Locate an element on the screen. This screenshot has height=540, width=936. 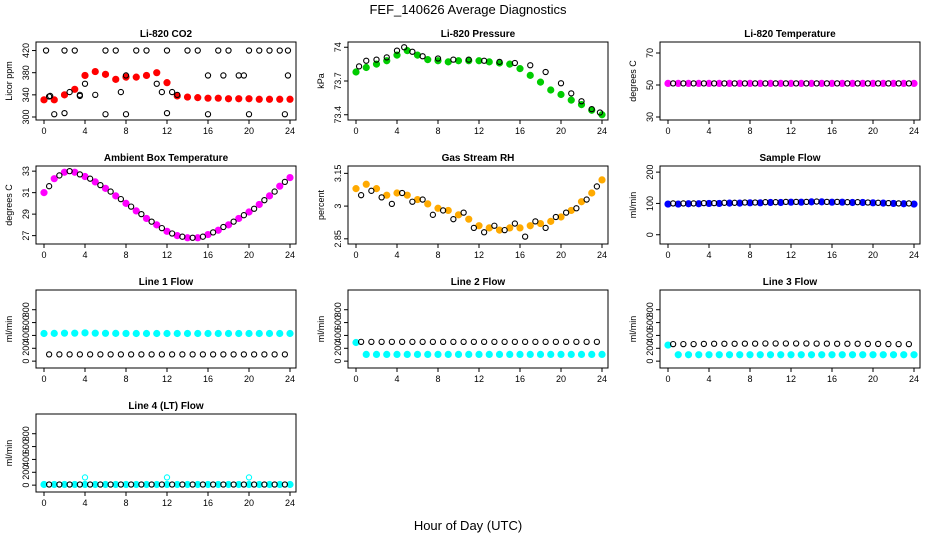
y-tick-label: 340 is located at coordinates (26, 94).